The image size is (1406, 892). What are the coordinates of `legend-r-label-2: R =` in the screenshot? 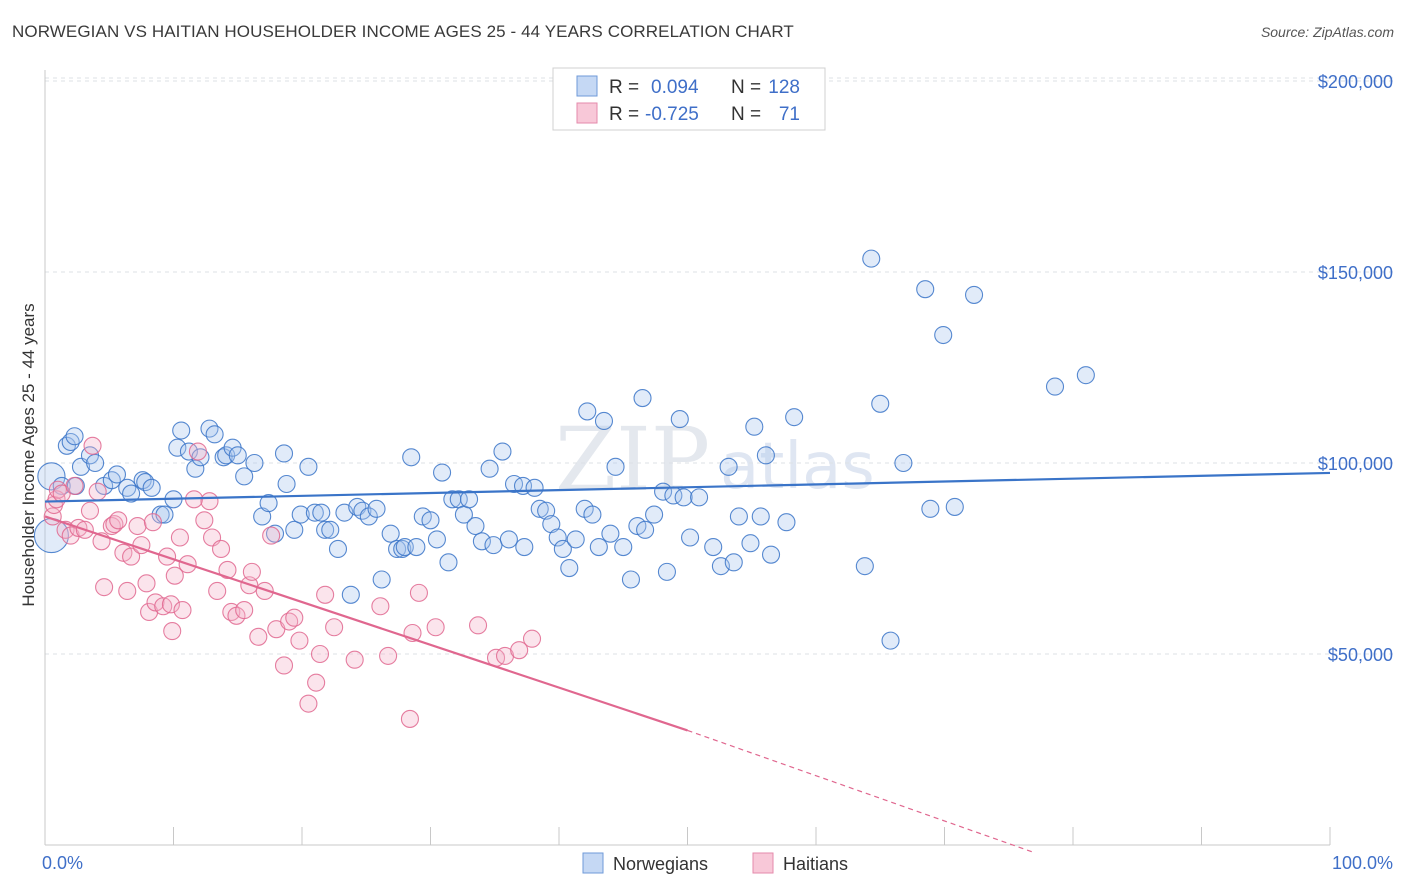 It's located at (624, 114).